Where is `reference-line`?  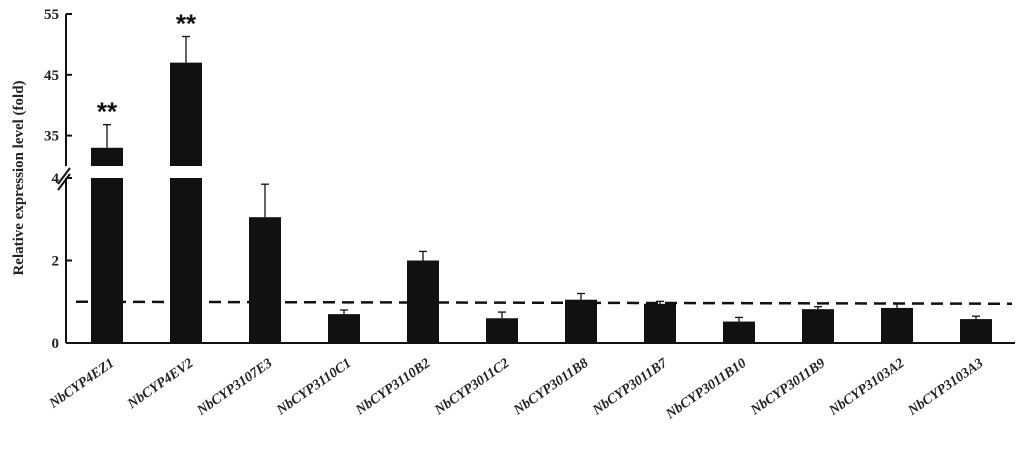 reference-line is located at coordinates (544, 302).